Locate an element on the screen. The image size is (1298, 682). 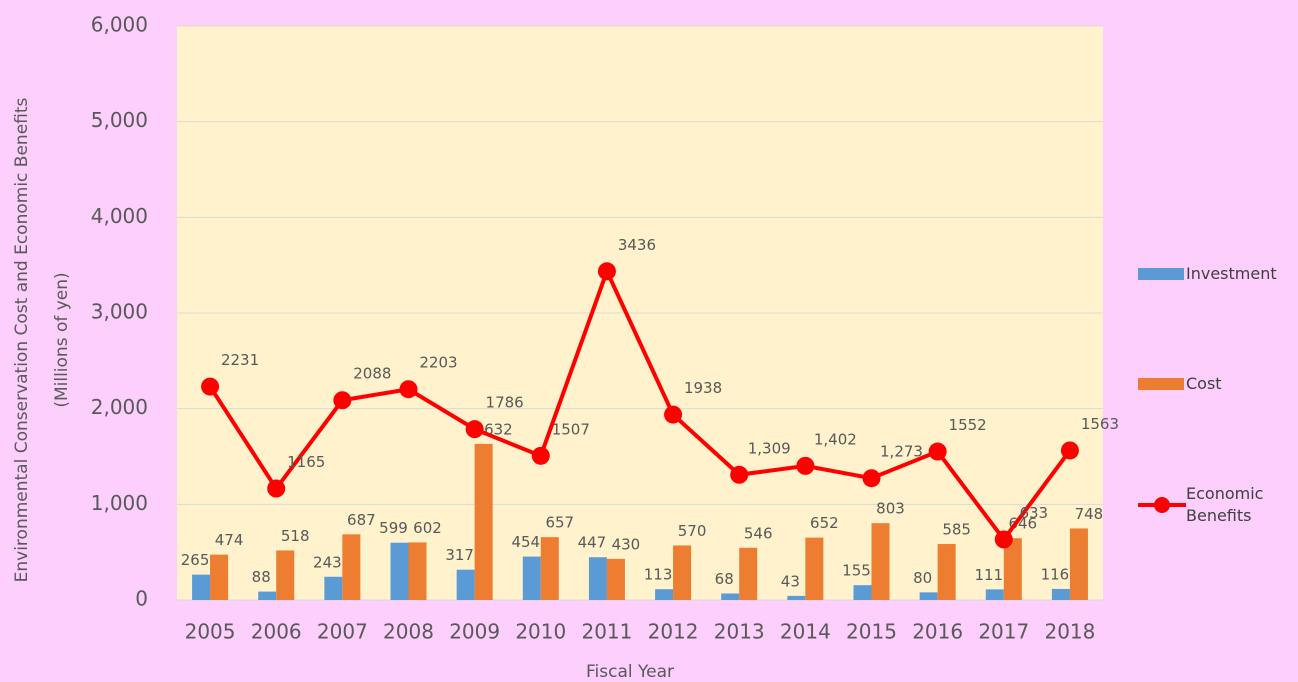
legend-label: Economic Benefits is located at coordinates (1225, 504).